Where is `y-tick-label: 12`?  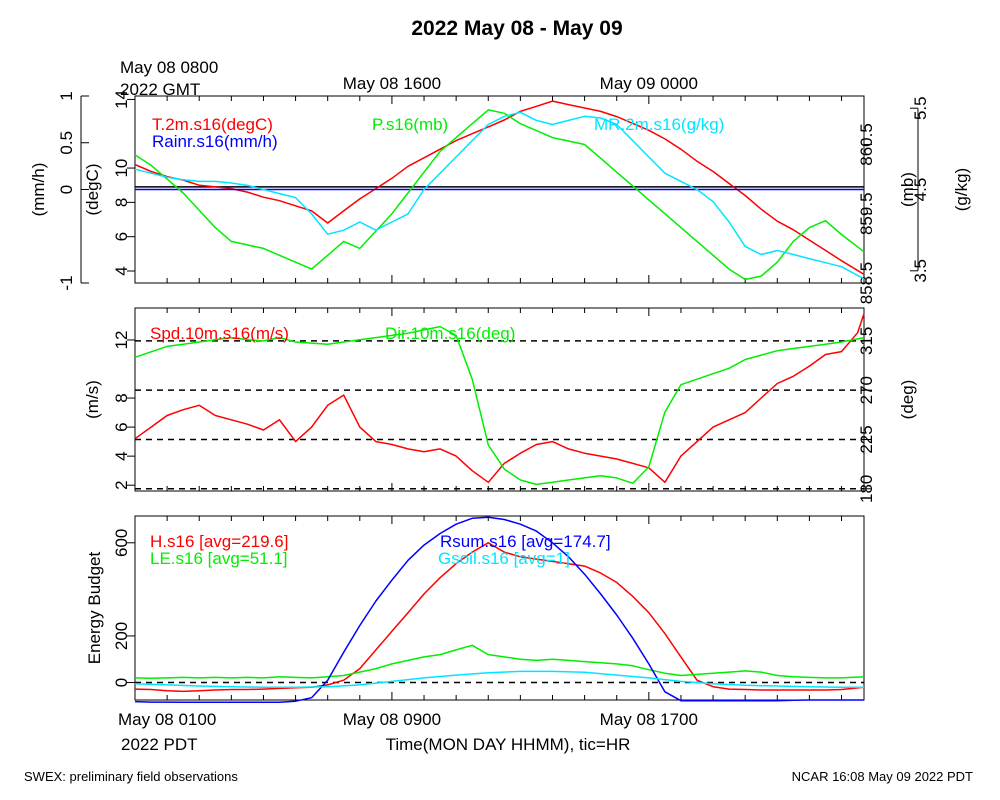
y-tick-label: 12 is located at coordinates (121, 339).